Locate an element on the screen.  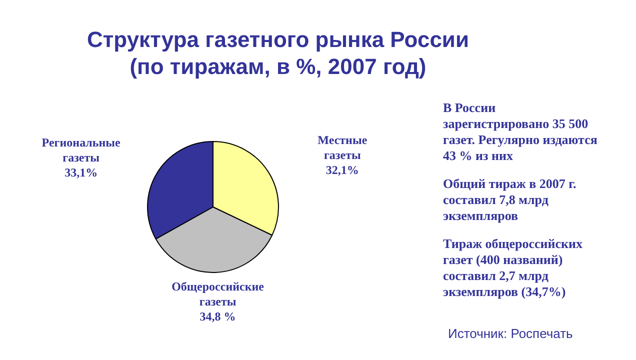
text: Источник: Роспечать is located at coordinates (510, 333).